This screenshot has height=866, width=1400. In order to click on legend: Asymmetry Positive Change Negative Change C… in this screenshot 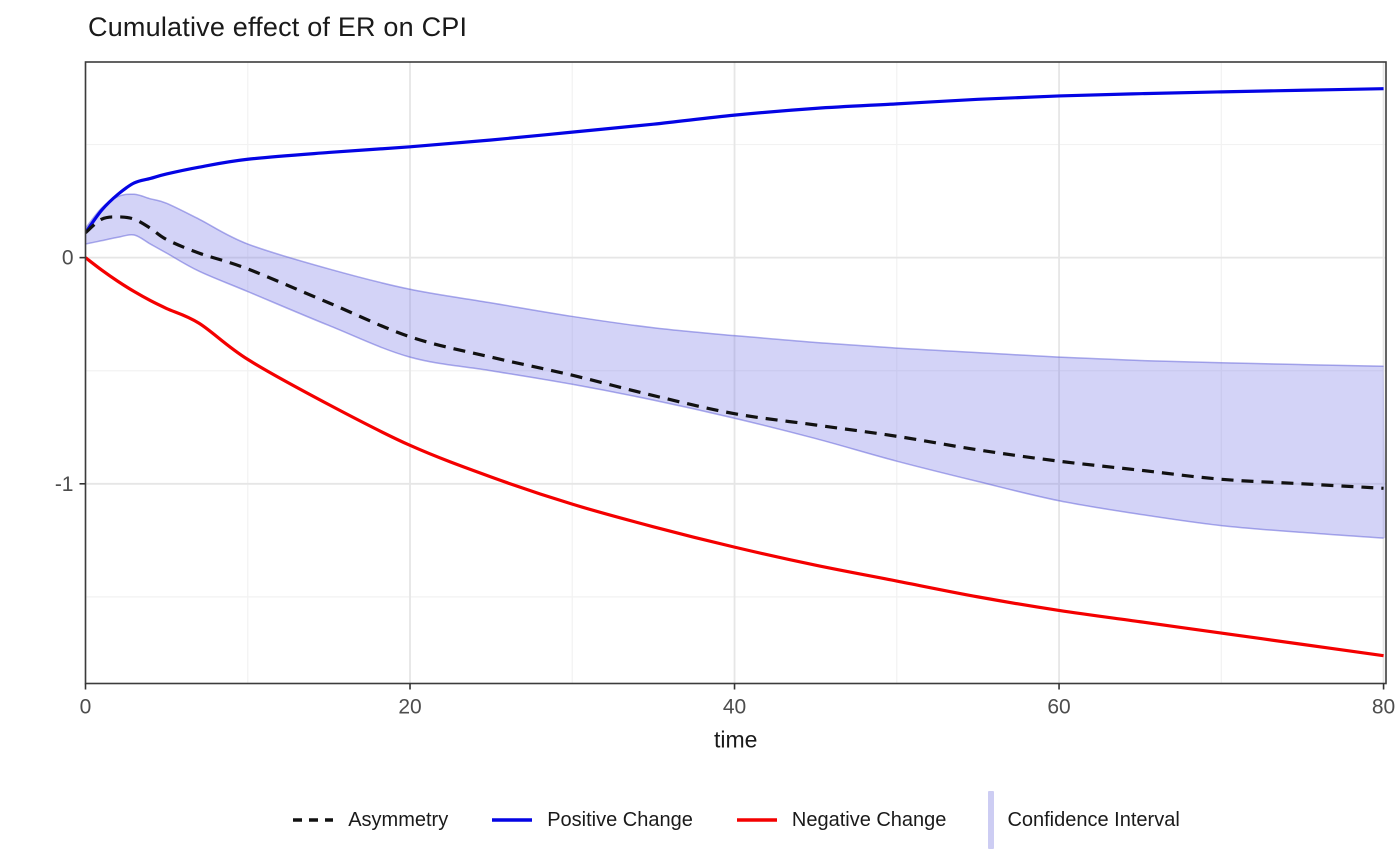, I will do `click(735, 820)`.